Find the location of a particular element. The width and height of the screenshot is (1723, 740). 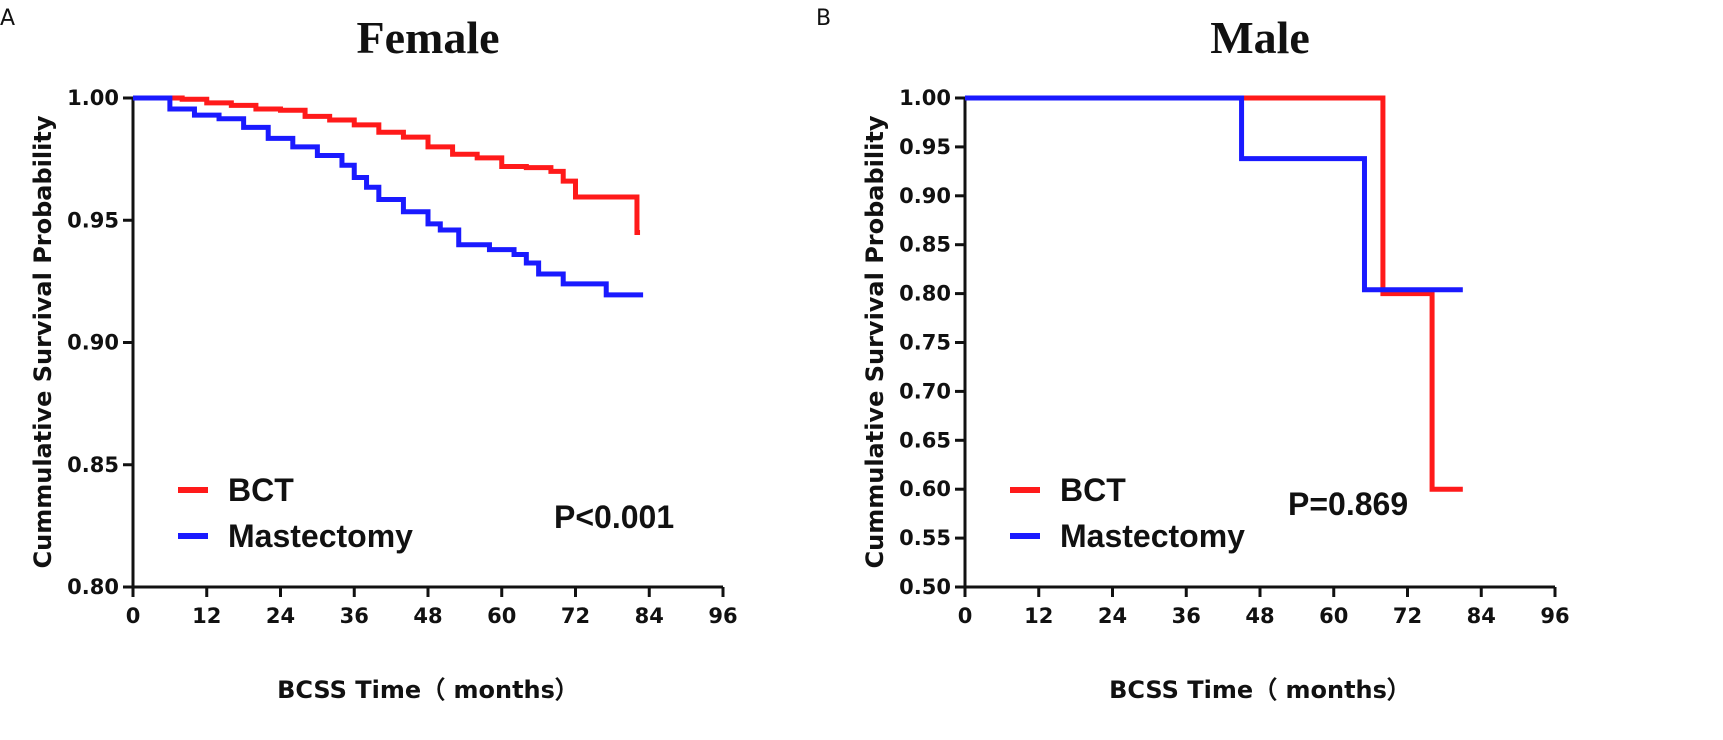

panel-label: A is located at coordinates (7, 18).